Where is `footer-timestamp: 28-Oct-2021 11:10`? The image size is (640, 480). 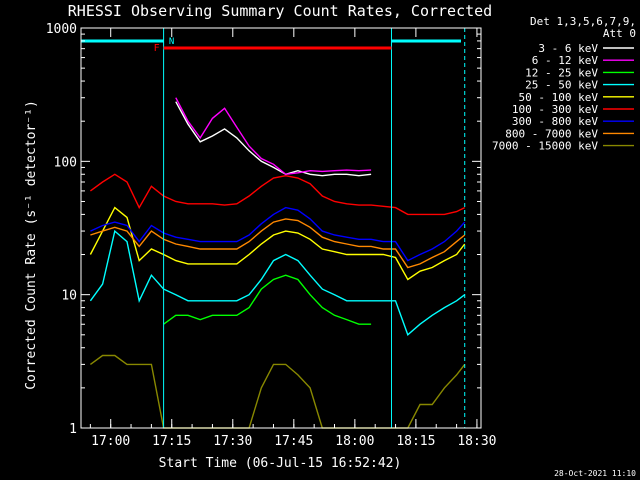
footer-timestamp: 28-Oct-2021 11:10 is located at coordinates (595, 473).